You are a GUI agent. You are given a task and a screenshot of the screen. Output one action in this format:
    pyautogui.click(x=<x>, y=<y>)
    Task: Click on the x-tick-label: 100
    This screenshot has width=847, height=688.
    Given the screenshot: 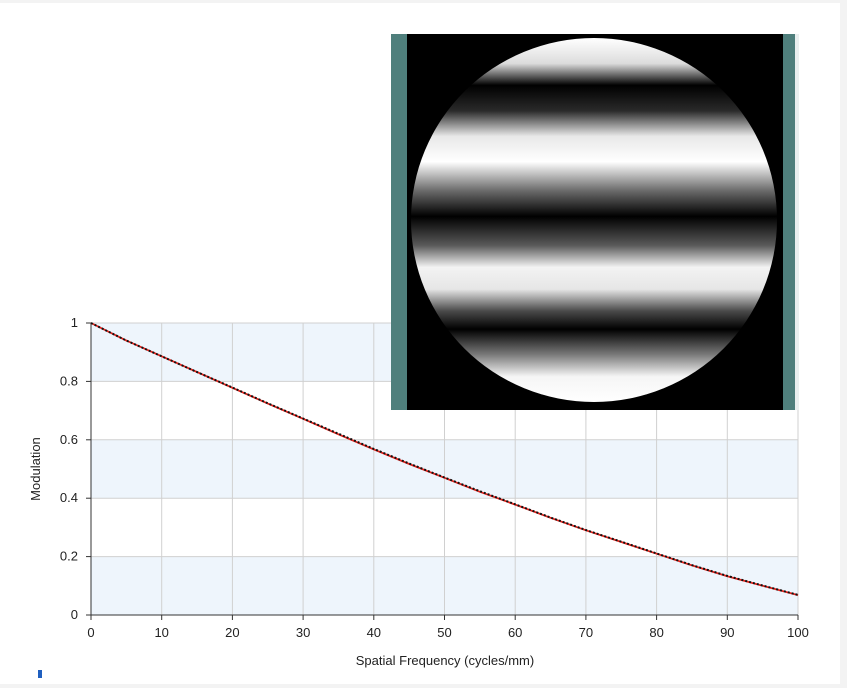 What is the action you would take?
    pyautogui.click(x=798, y=632)
    